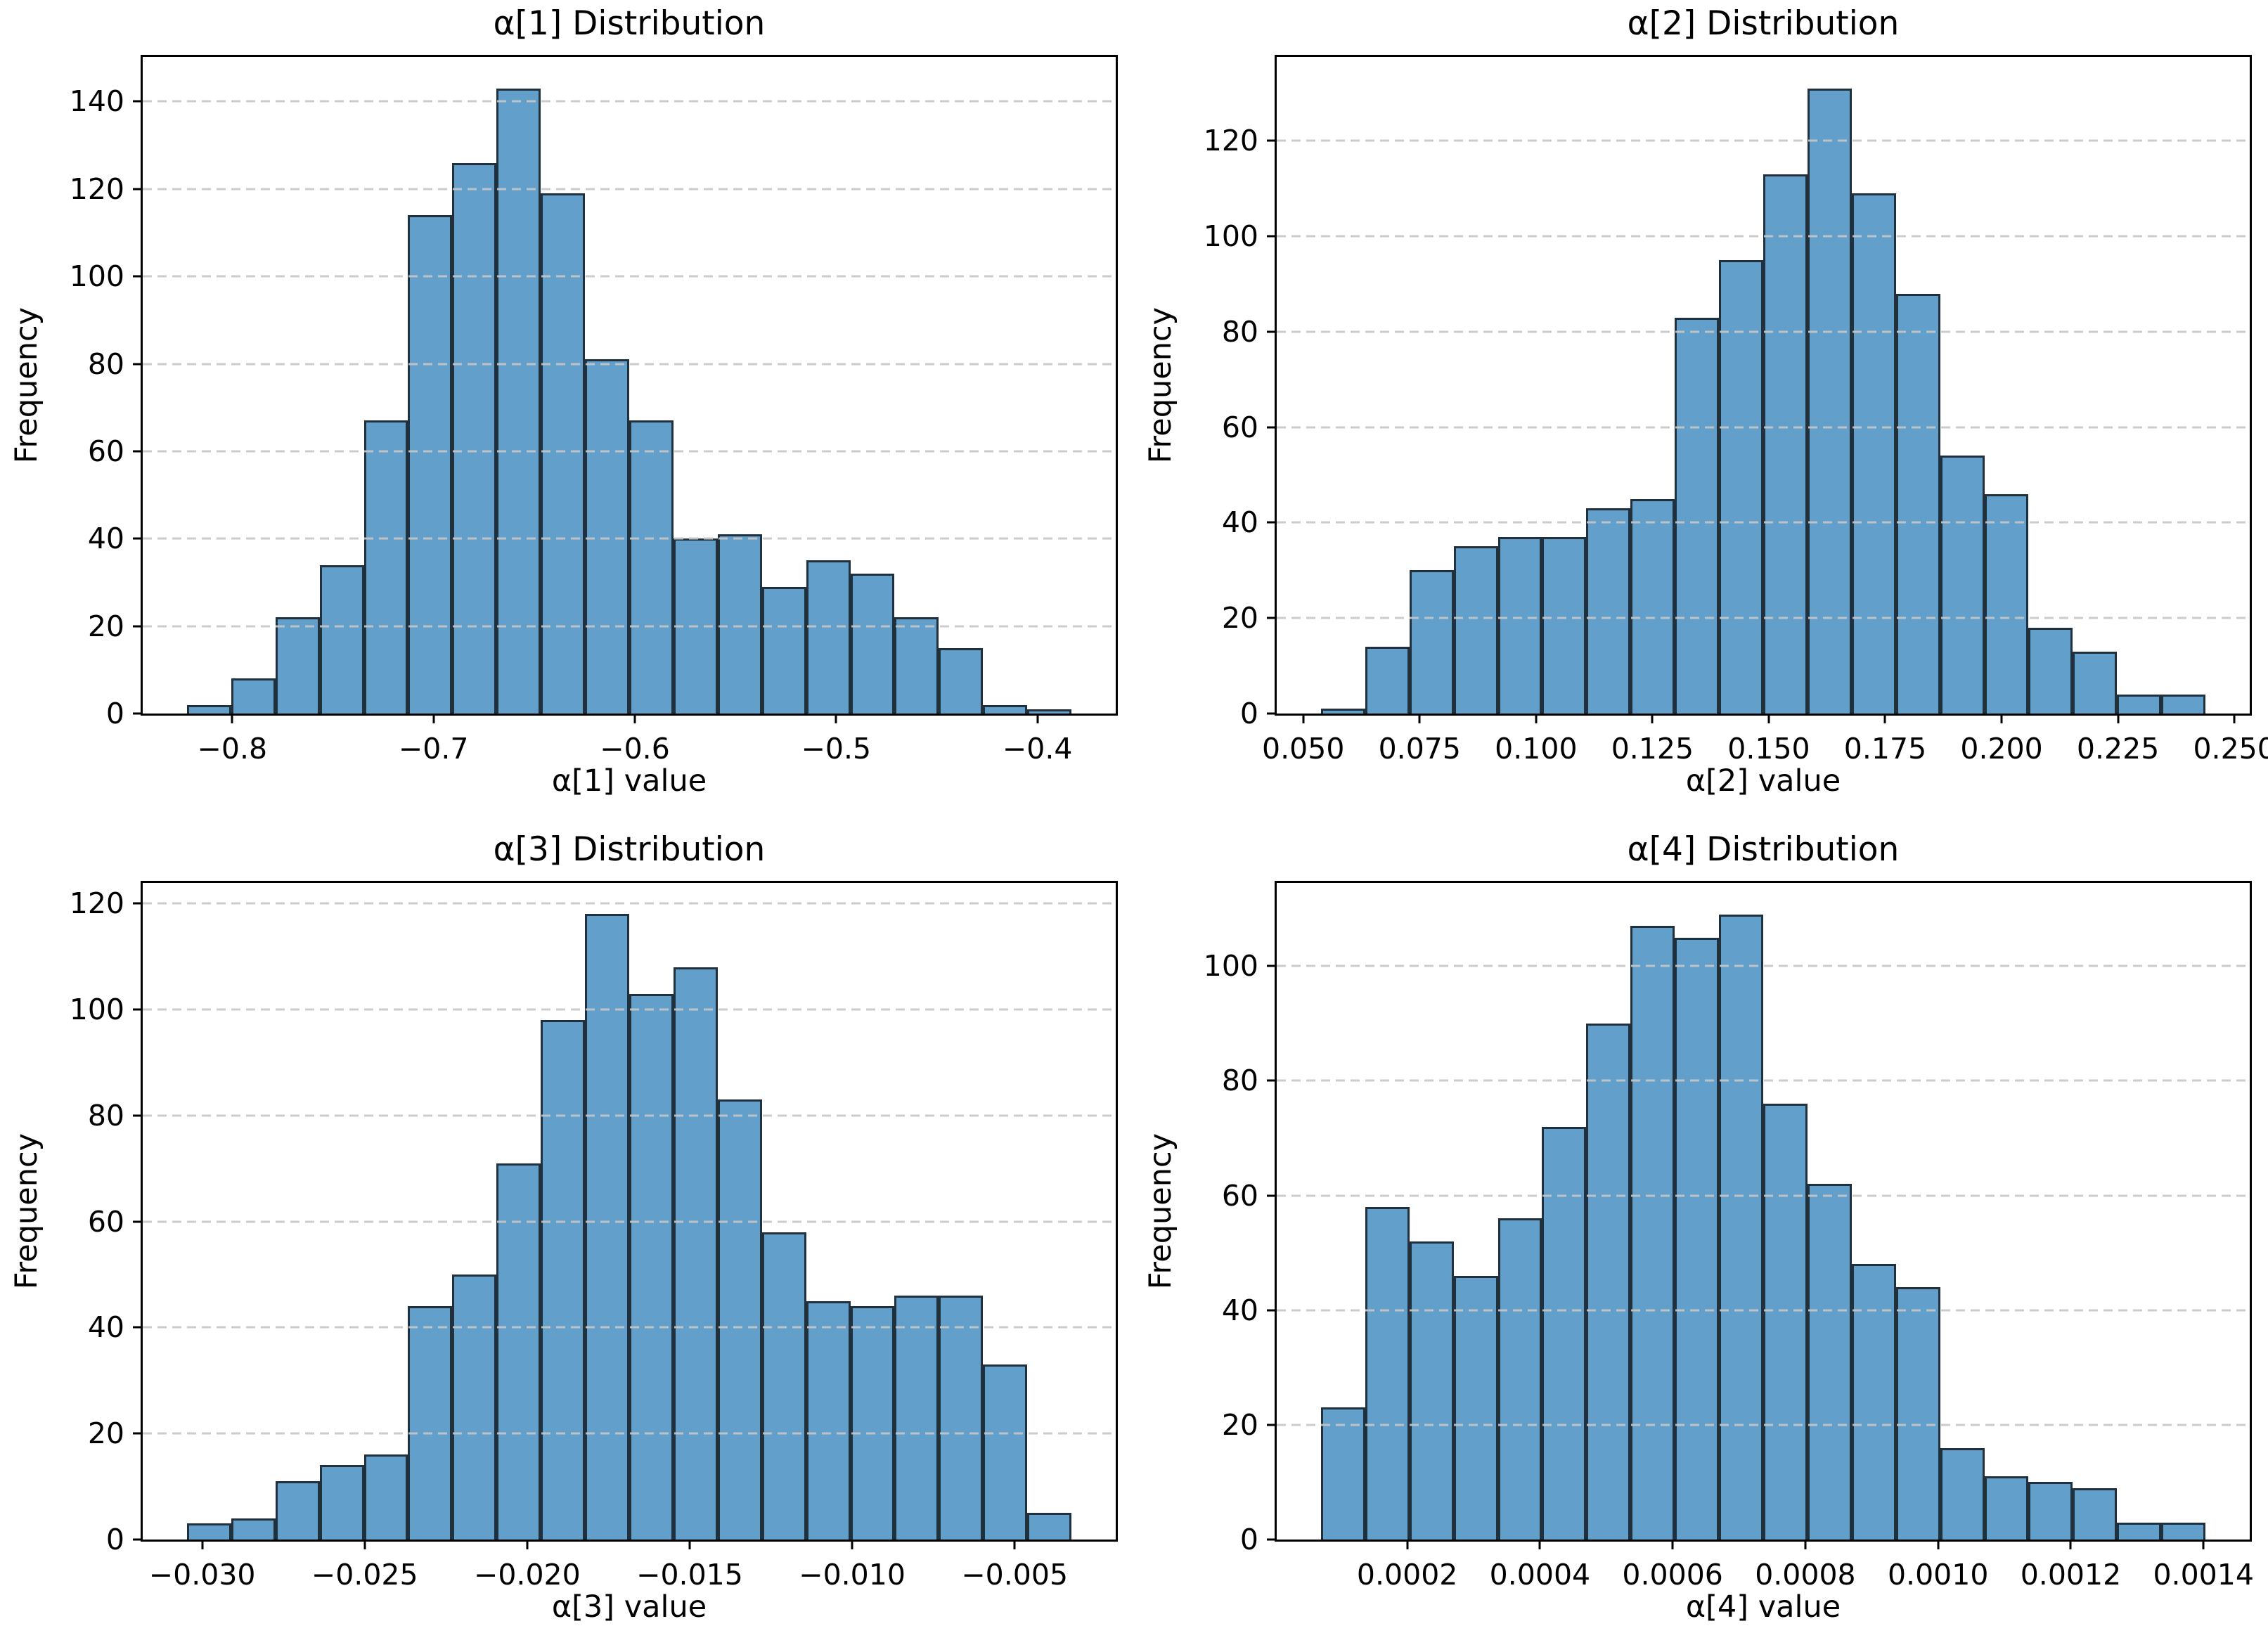 This screenshot has height=1652, width=2268. What do you see at coordinates (1763, 781) in the screenshot?
I see `x-axis-label: α[2] value` at bounding box center [1763, 781].